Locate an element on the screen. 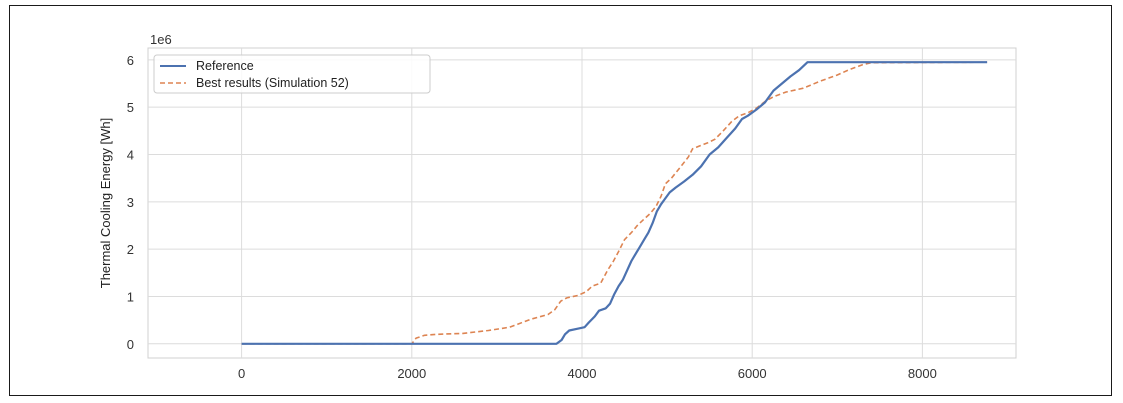 The height and width of the screenshot is (403, 1123). legend-label-best-results: Best results (Simulation 52) is located at coordinates (272, 83).